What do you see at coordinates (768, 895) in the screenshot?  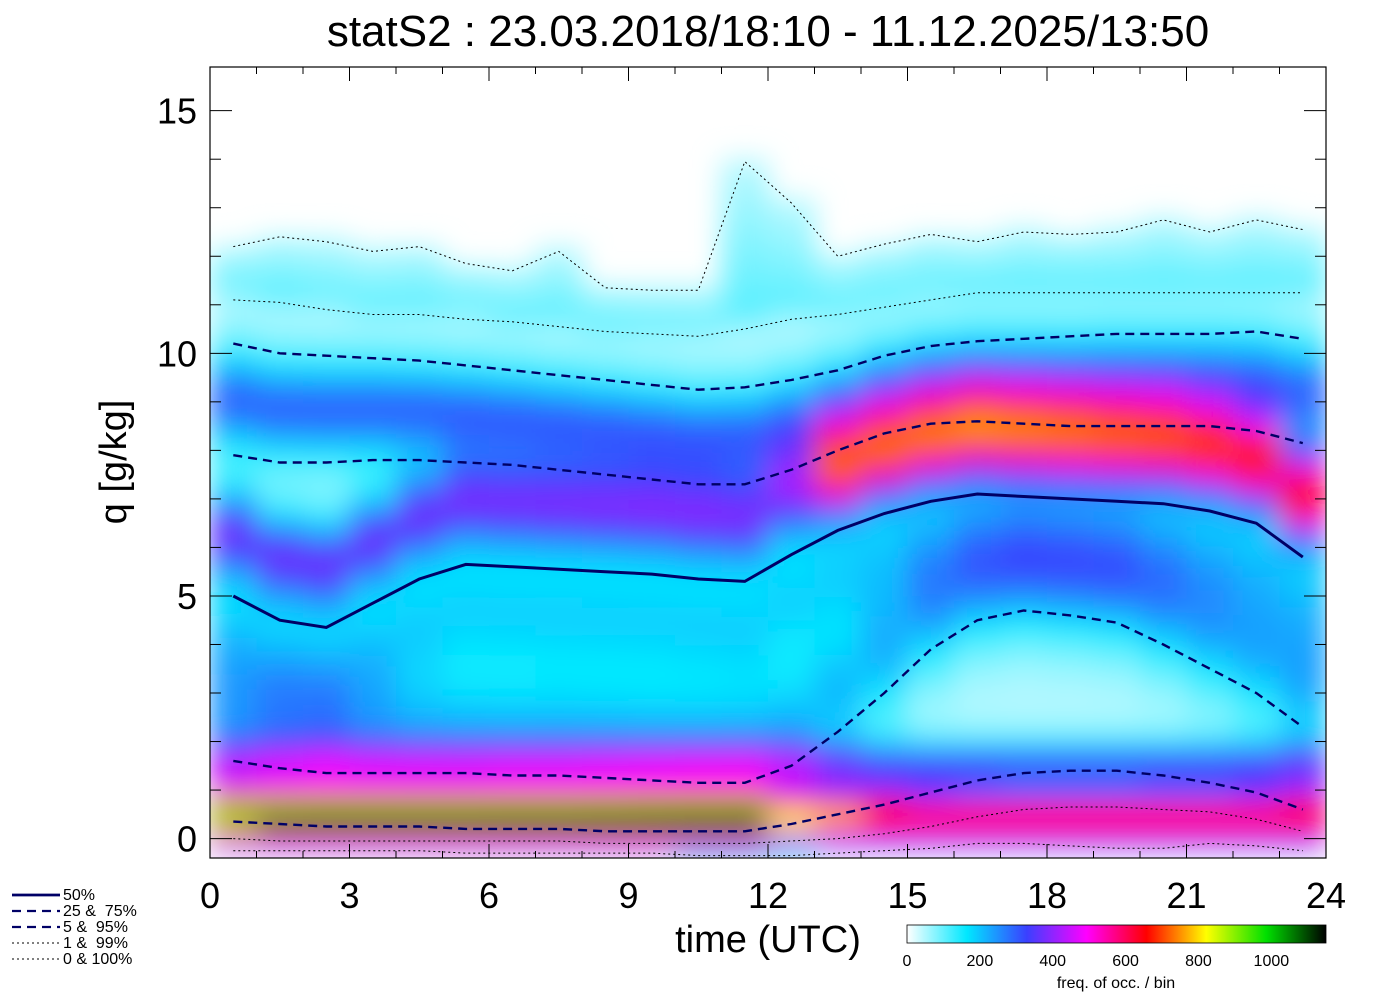 I see `x-tick-label: 12` at bounding box center [768, 895].